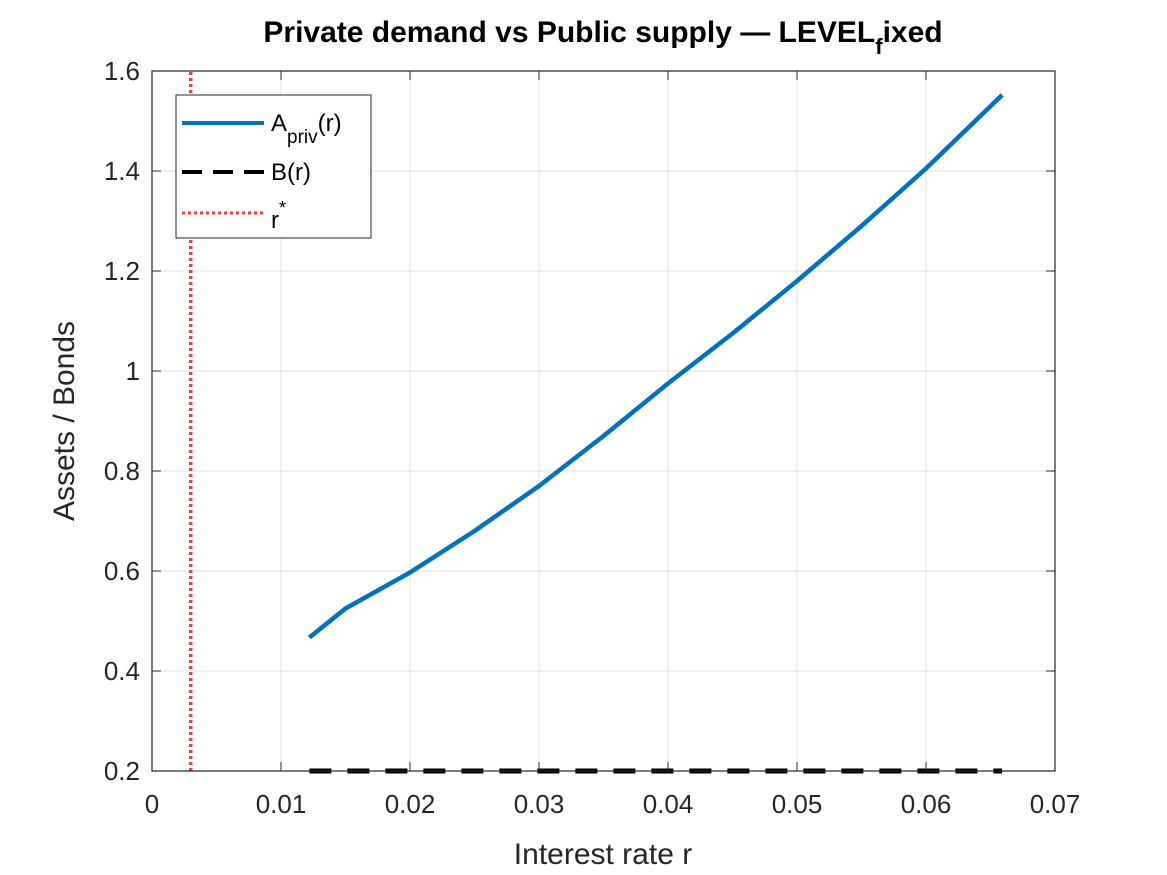  What do you see at coordinates (926, 804) in the screenshot?
I see `x-tick-label: 0.06` at bounding box center [926, 804].